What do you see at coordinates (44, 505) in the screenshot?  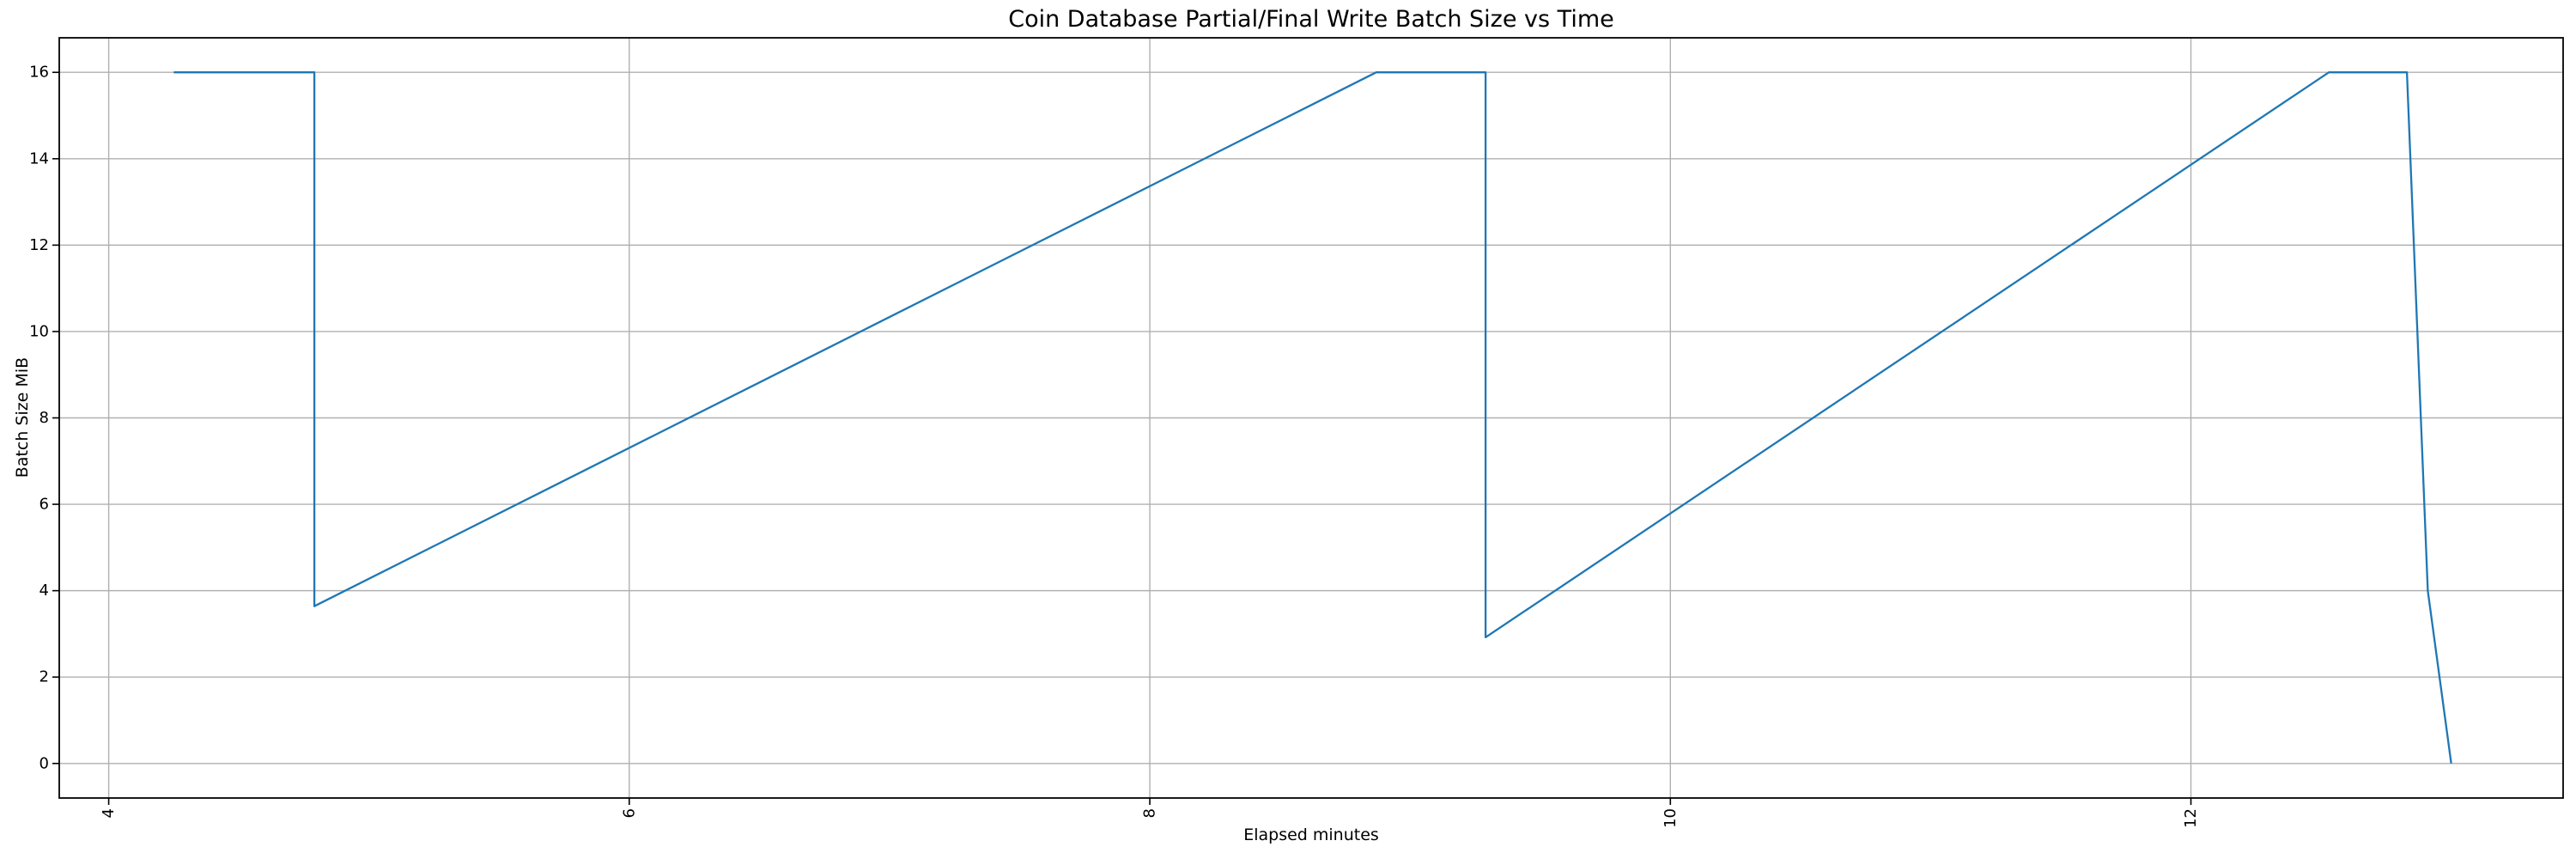 I see `y-tick-label: 6` at bounding box center [44, 505].